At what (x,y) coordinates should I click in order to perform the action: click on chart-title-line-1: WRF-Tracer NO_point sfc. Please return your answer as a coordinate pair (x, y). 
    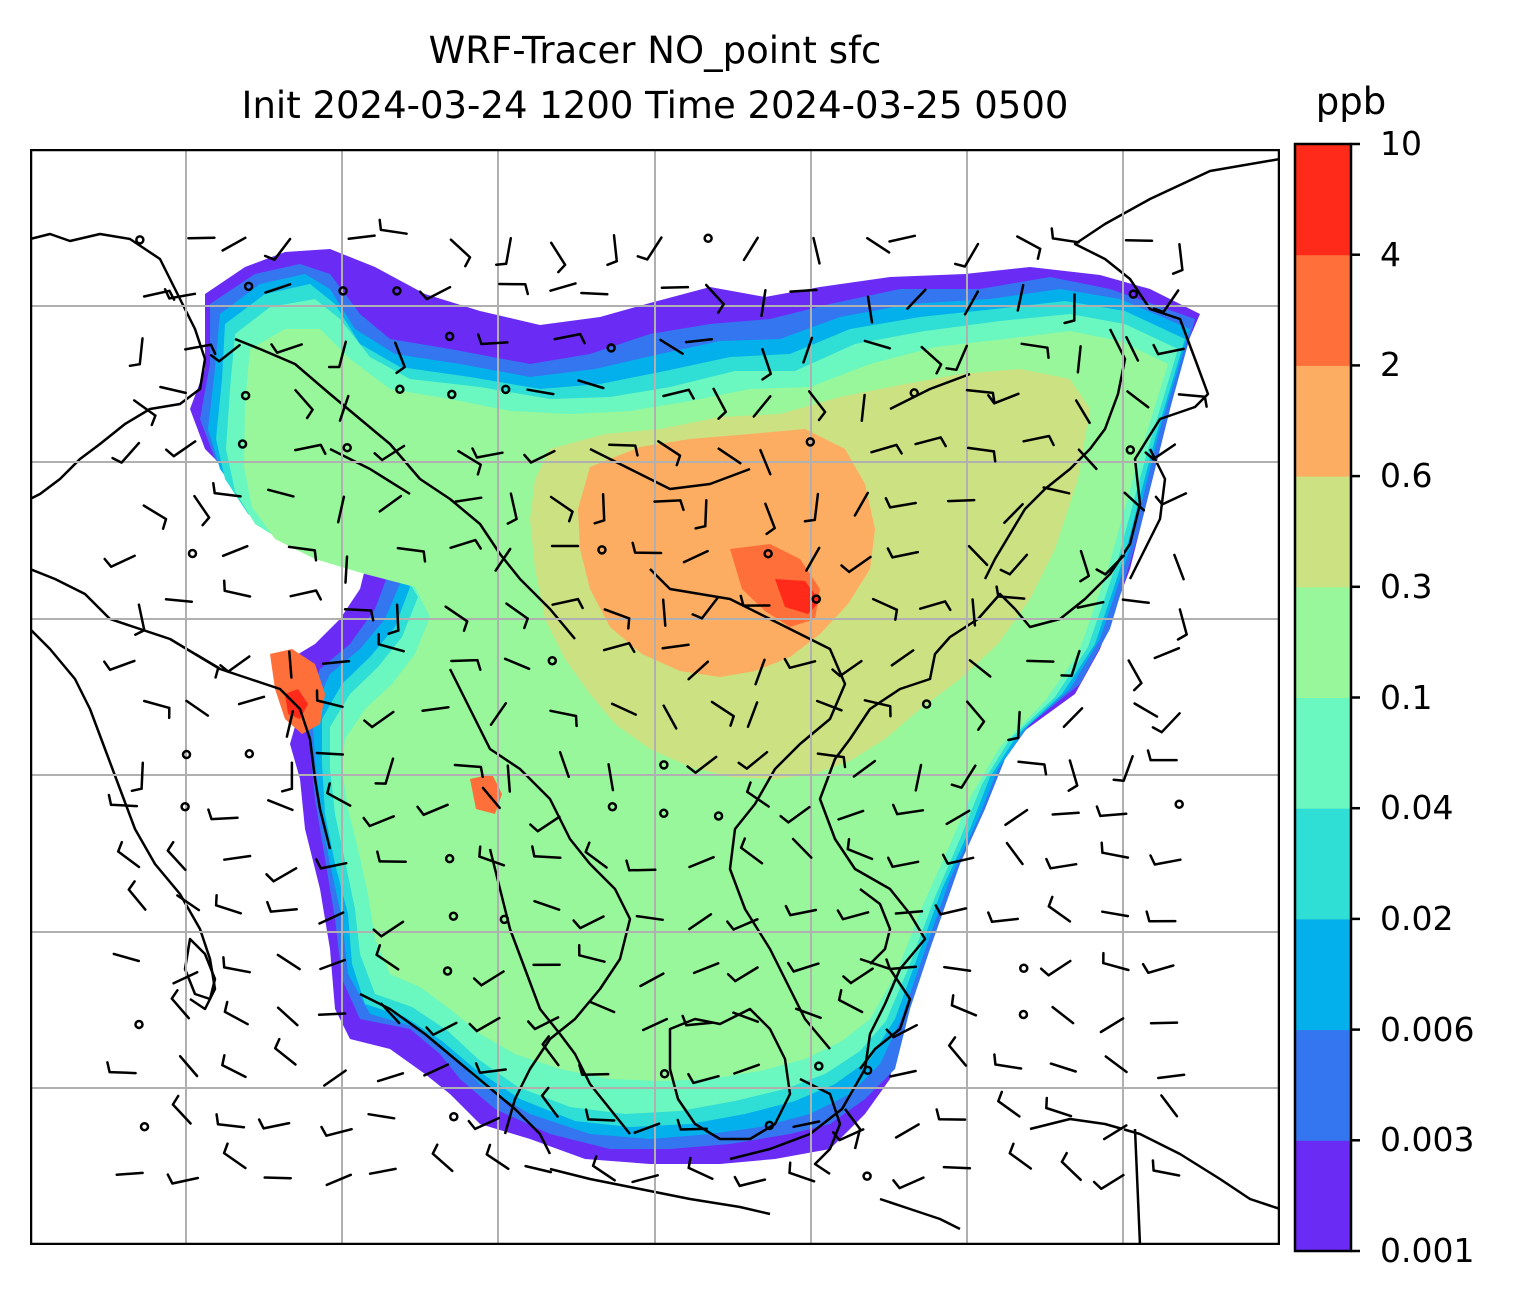
    Looking at the image, I should click on (655, 50).